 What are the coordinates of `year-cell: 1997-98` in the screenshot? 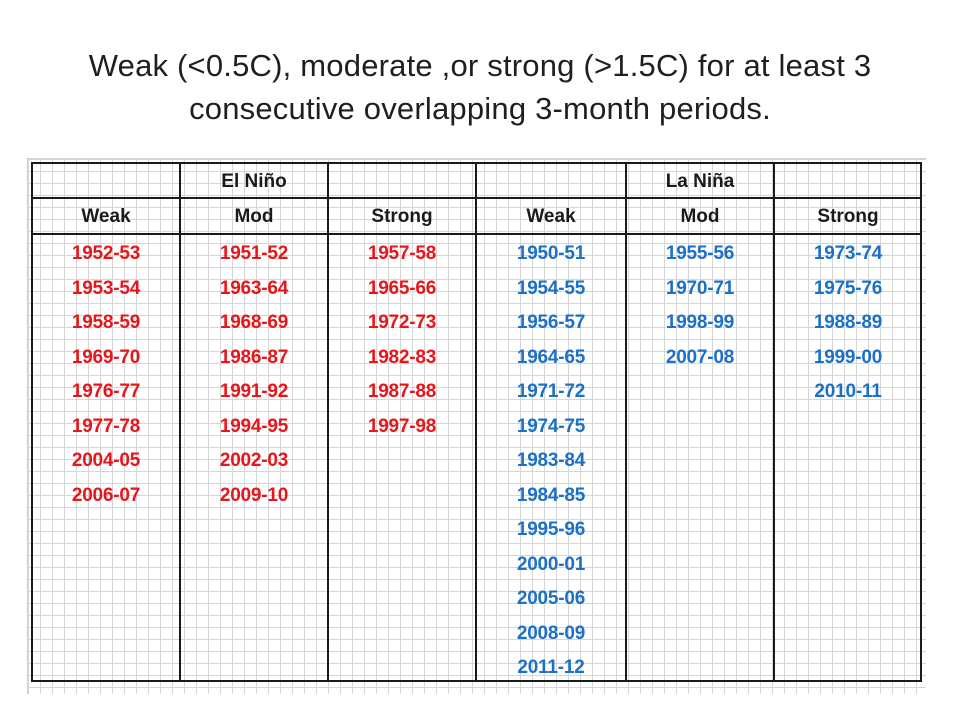 It's located at (402, 426).